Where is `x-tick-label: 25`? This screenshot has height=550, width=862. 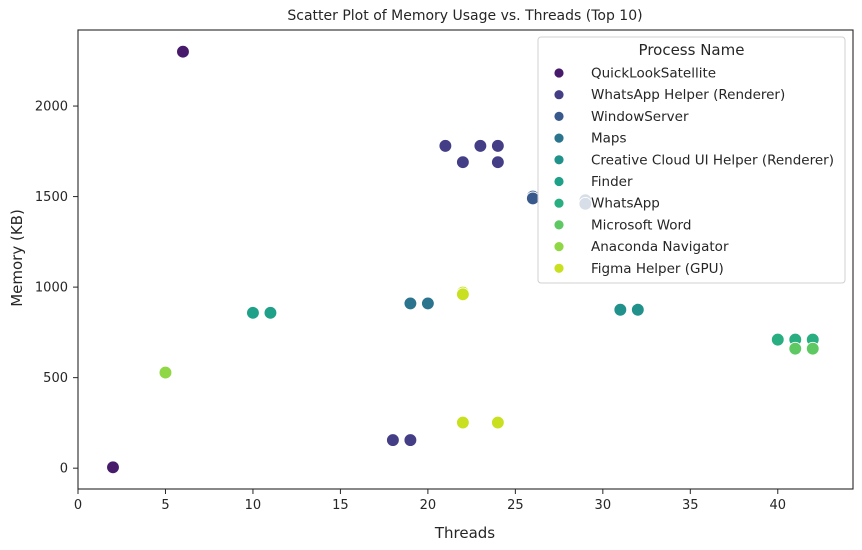 x-tick-label: 25 is located at coordinates (515, 505).